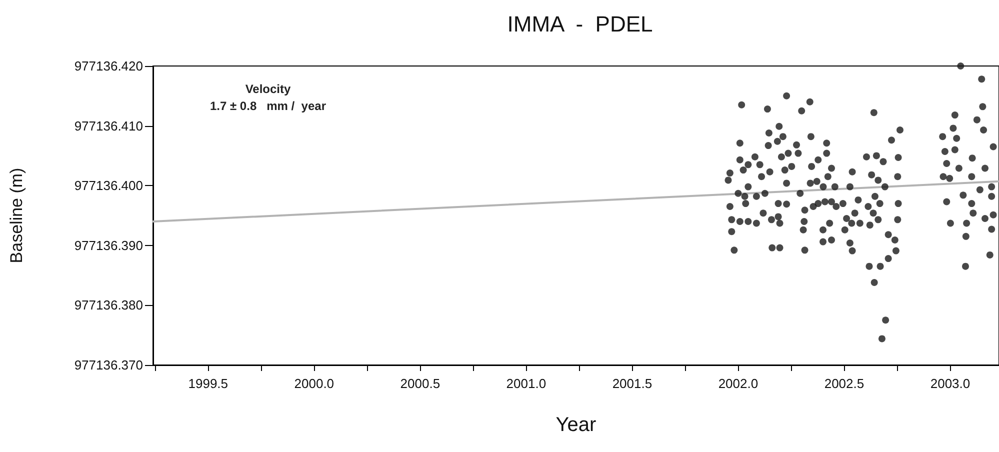 This screenshot has height=452, width=999. I want to click on y-tick-label: 977136.370, so click(108, 365).